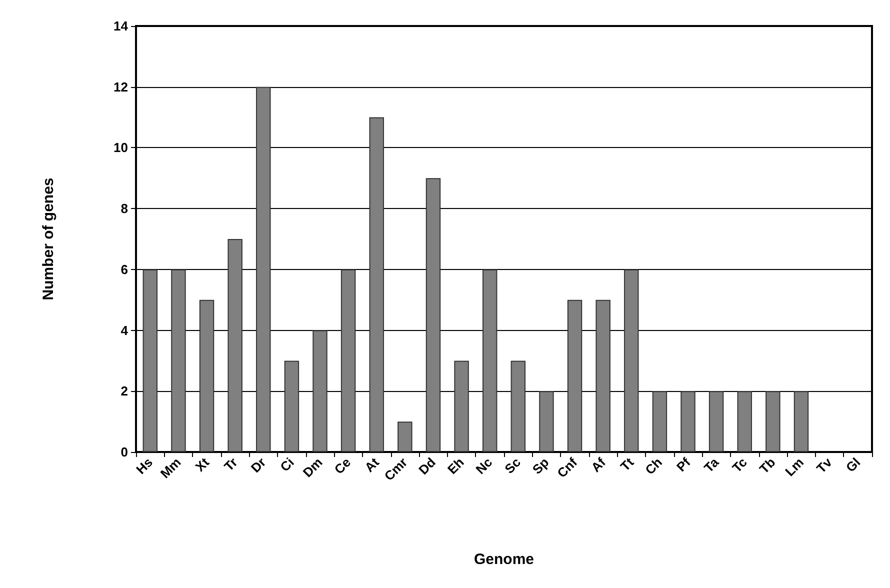 The height and width of the screenshot is (588, 890). Describe the element at coordinates (627, 464) in the screenshot. I see `x-tick-label: Tt` at that location.